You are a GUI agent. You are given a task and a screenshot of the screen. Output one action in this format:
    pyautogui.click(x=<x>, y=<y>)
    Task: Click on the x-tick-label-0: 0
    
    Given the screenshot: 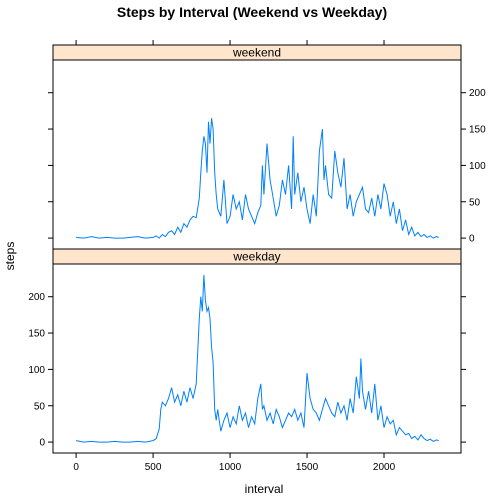 What is the action you would take?
    pyautogui.click(x=76, y=467)
    